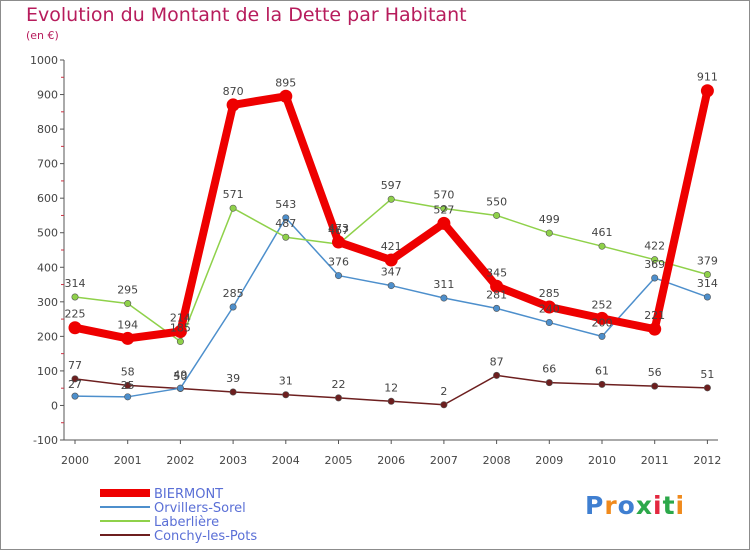 This screenshot has width=750, height=550. What do you see at coordinates (497, 361) in the screenshot?
I see `data-label: 87` at bounding box center [497, 361].